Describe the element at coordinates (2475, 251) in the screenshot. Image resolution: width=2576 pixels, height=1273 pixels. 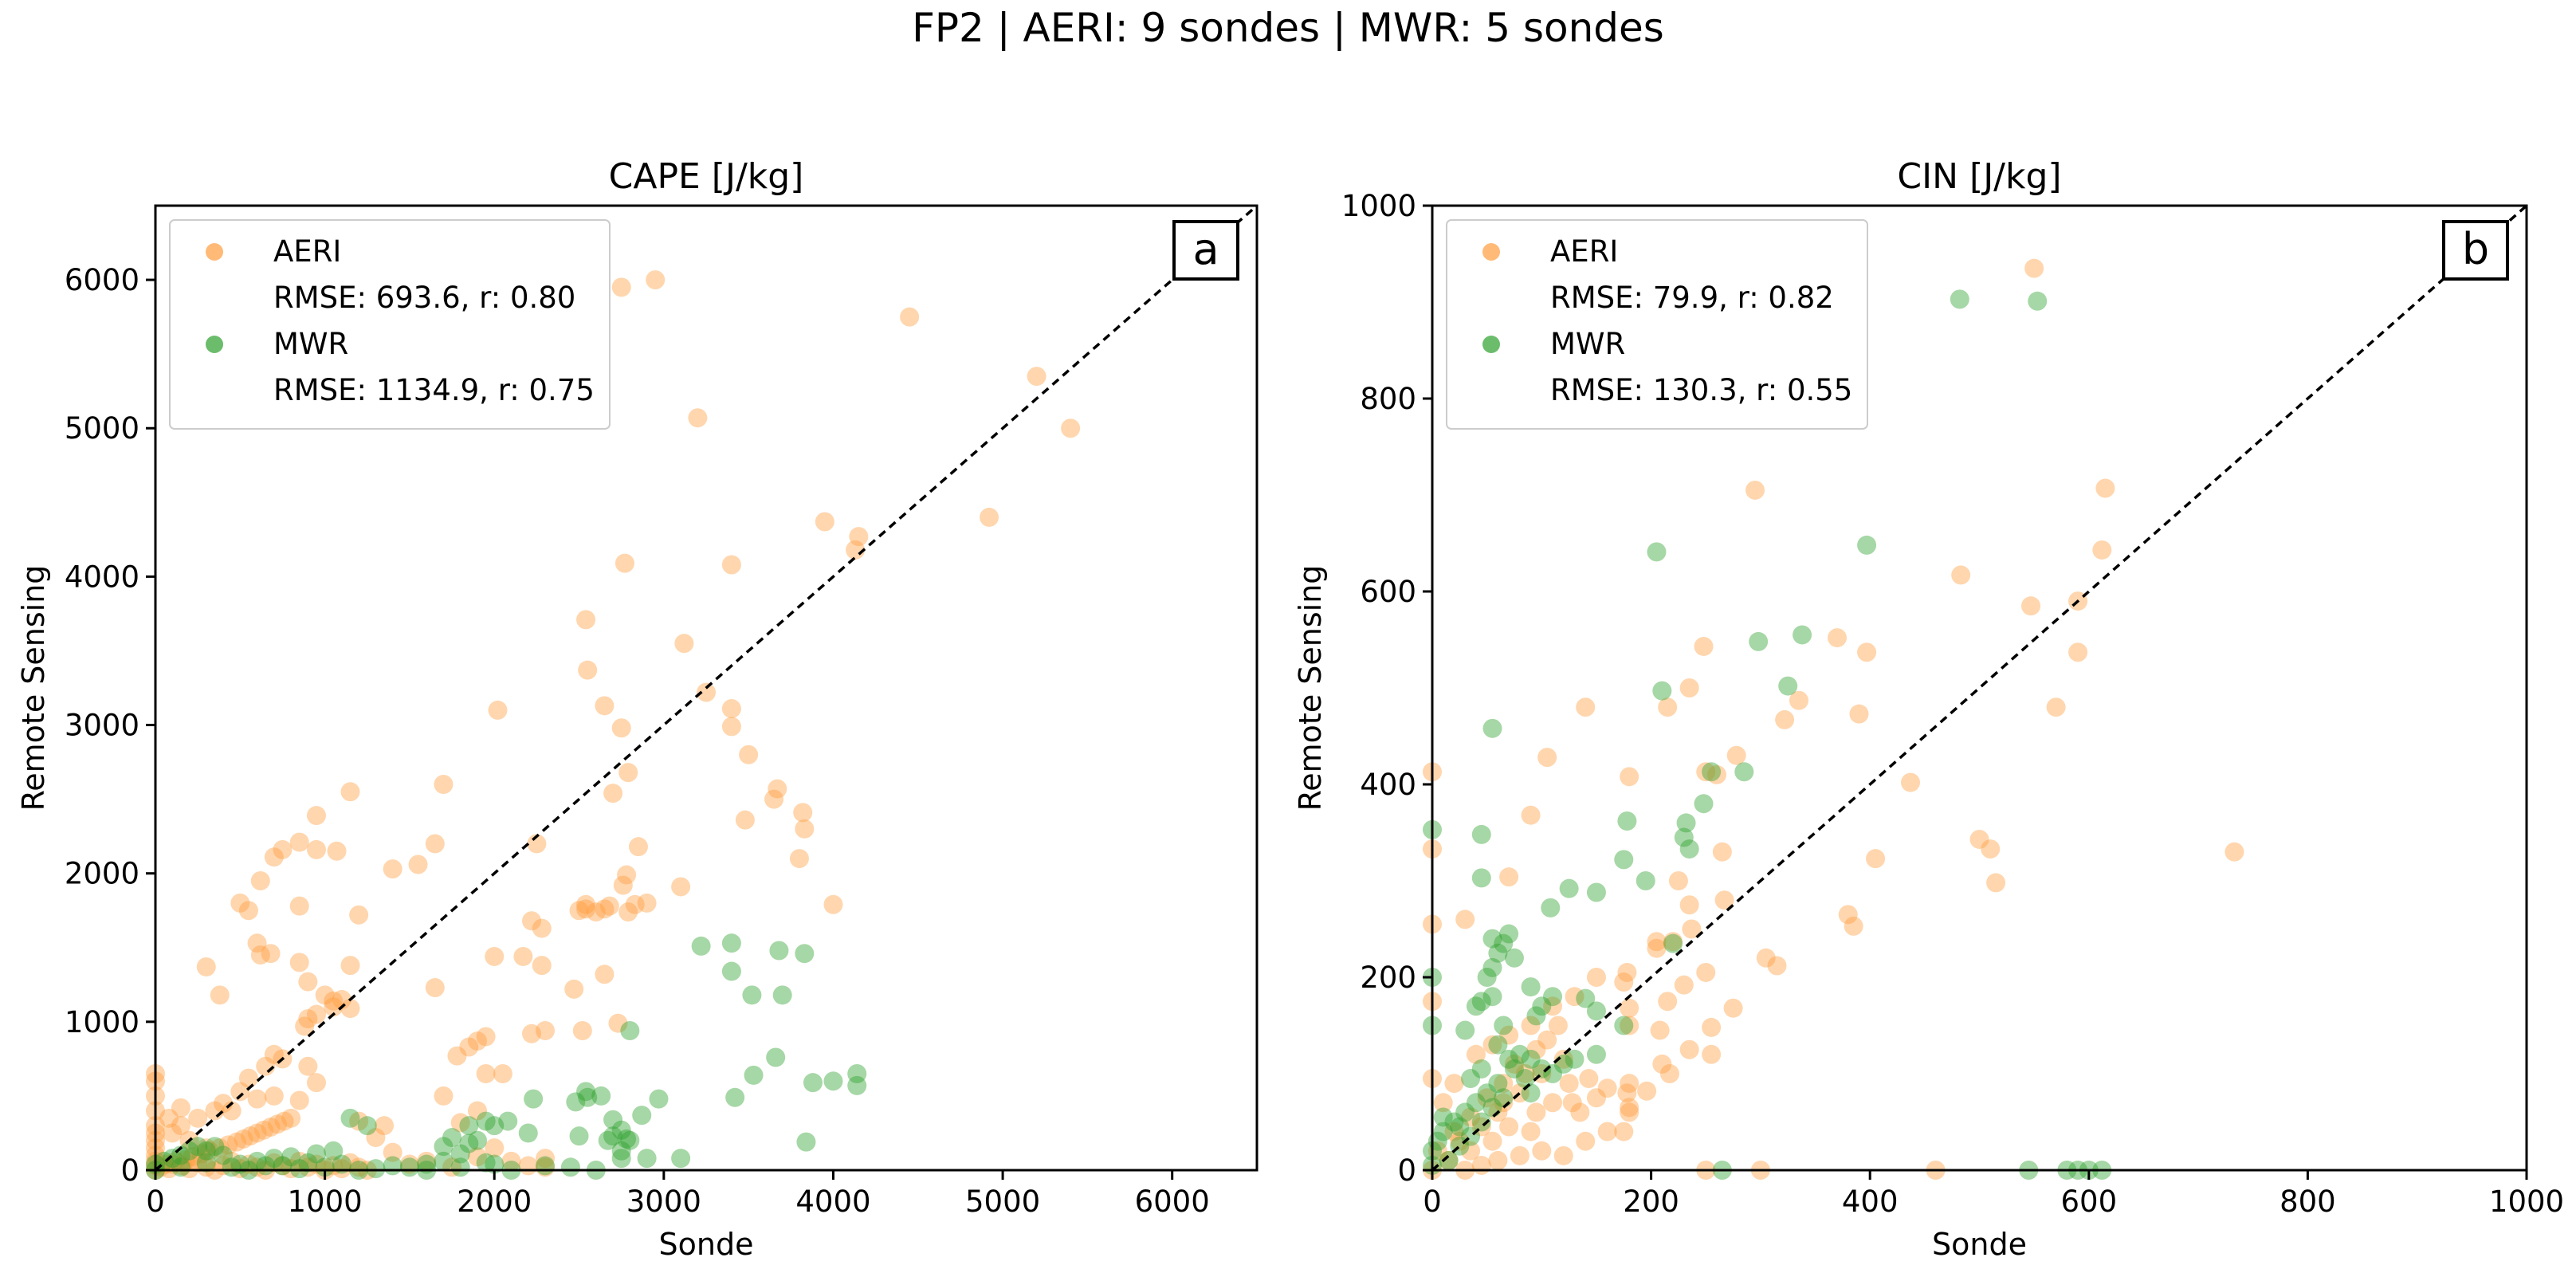
I see `panel-b-label-box: b` at that location.